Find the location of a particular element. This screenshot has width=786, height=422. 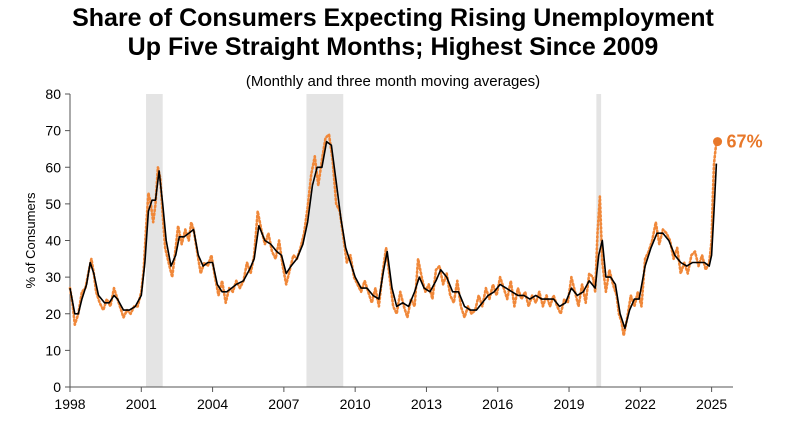

y-axis-title: % of Consumers is located at coordinates (30, 240).